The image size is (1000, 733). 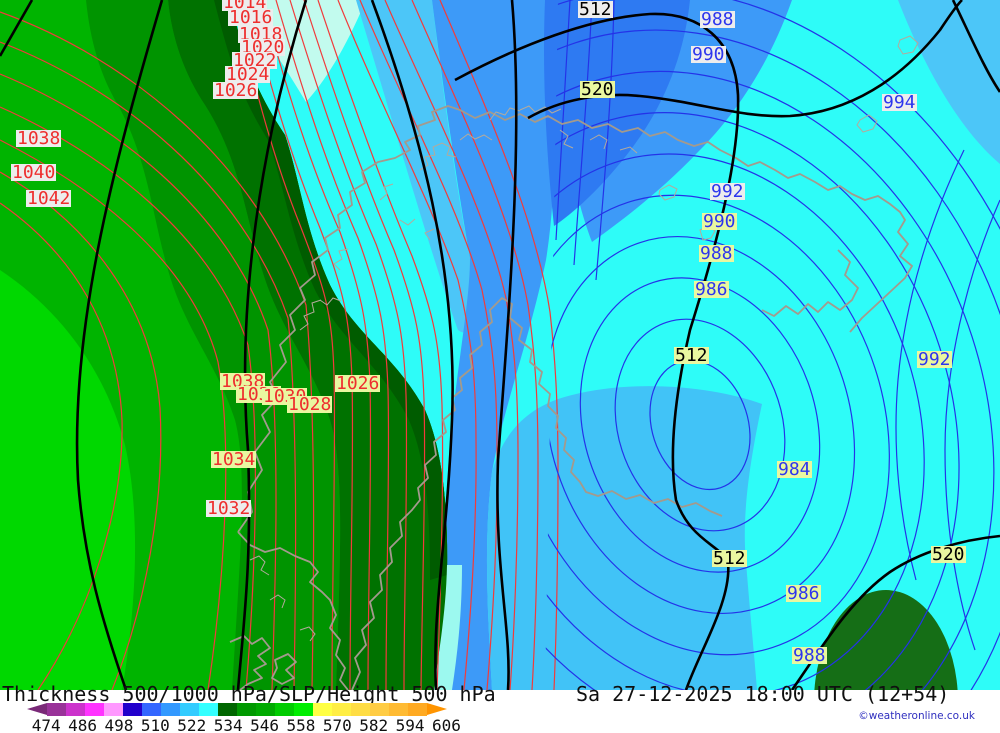 I want to click on colorbar-arrow-right, so click(x=437, y=709).